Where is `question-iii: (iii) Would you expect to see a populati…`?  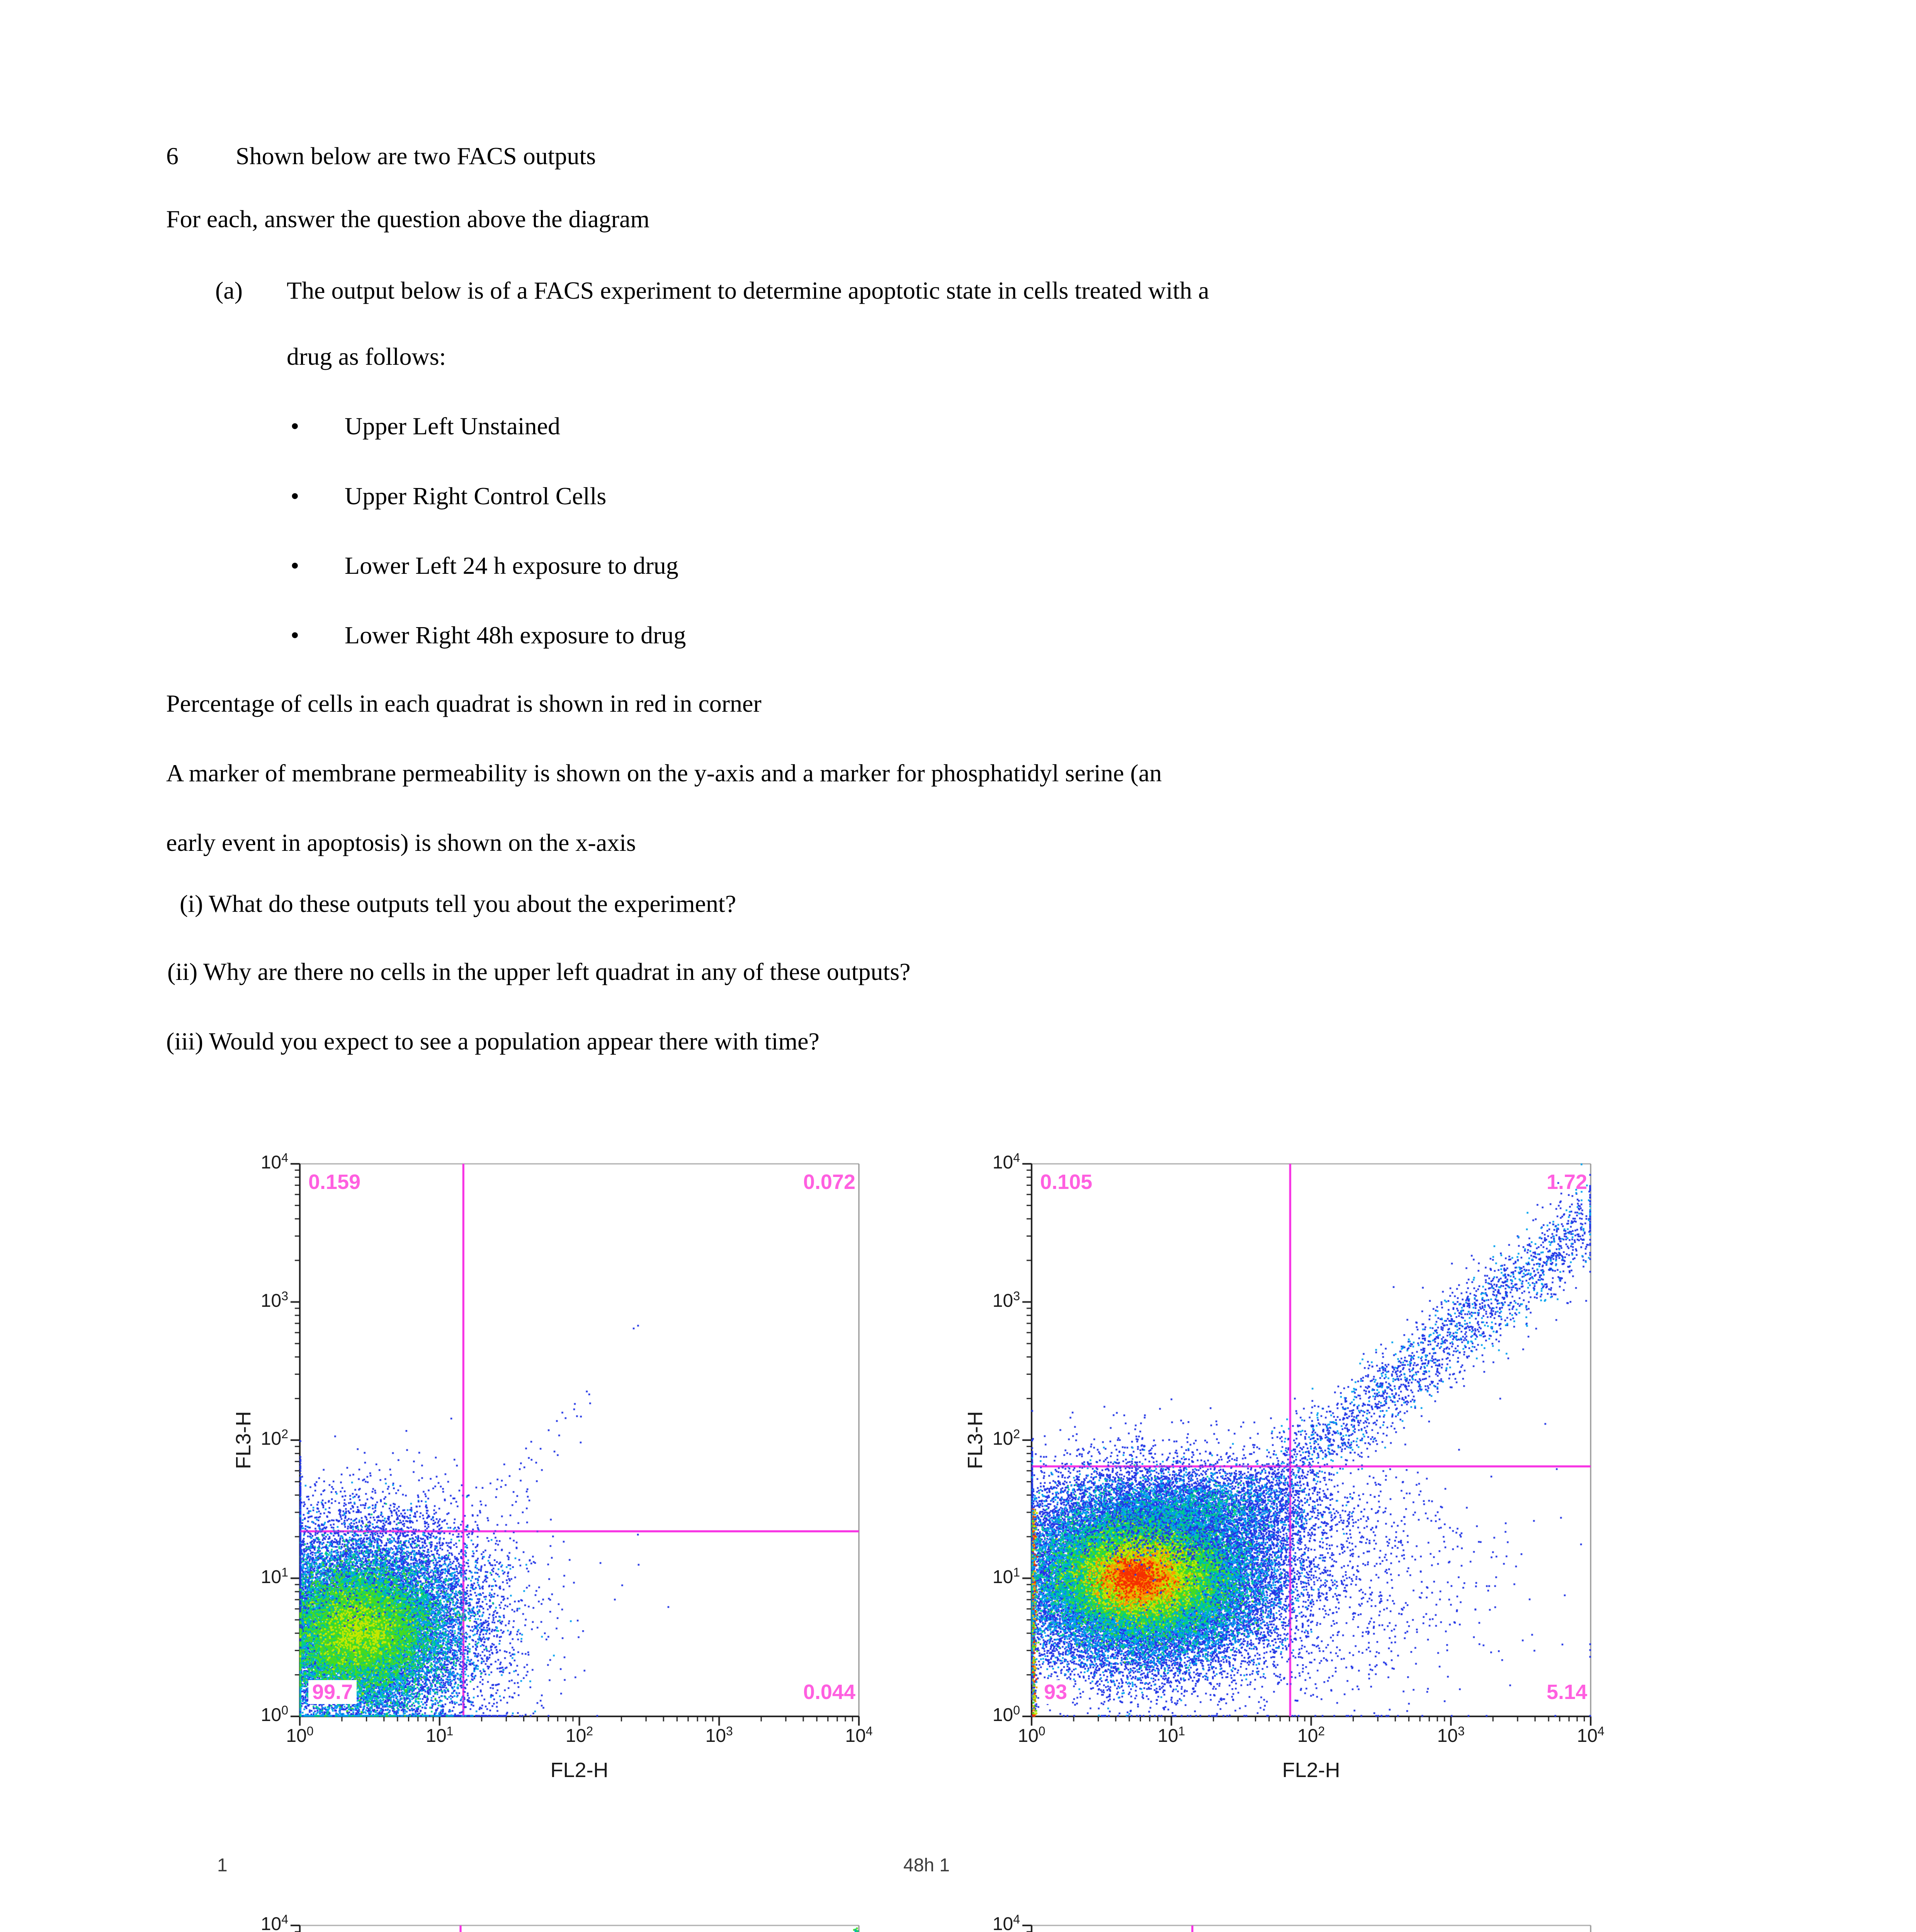 question-iii: (iii) Would you expect to see a populati… is located at coordinates (493, 1041).